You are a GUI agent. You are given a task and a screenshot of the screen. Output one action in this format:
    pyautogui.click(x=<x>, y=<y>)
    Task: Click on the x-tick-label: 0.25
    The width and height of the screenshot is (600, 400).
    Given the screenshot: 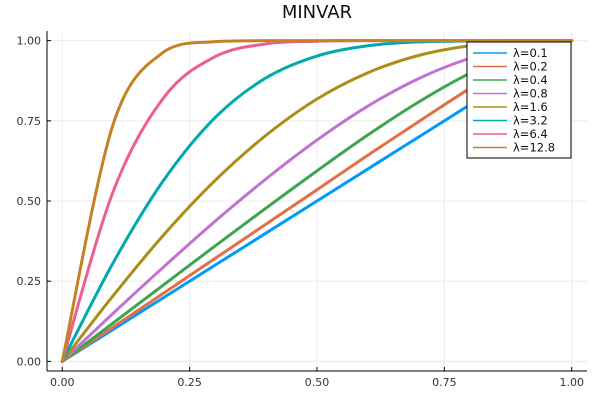 What is the action you would take?
    pyautogui.click(x=189, y=382)
    